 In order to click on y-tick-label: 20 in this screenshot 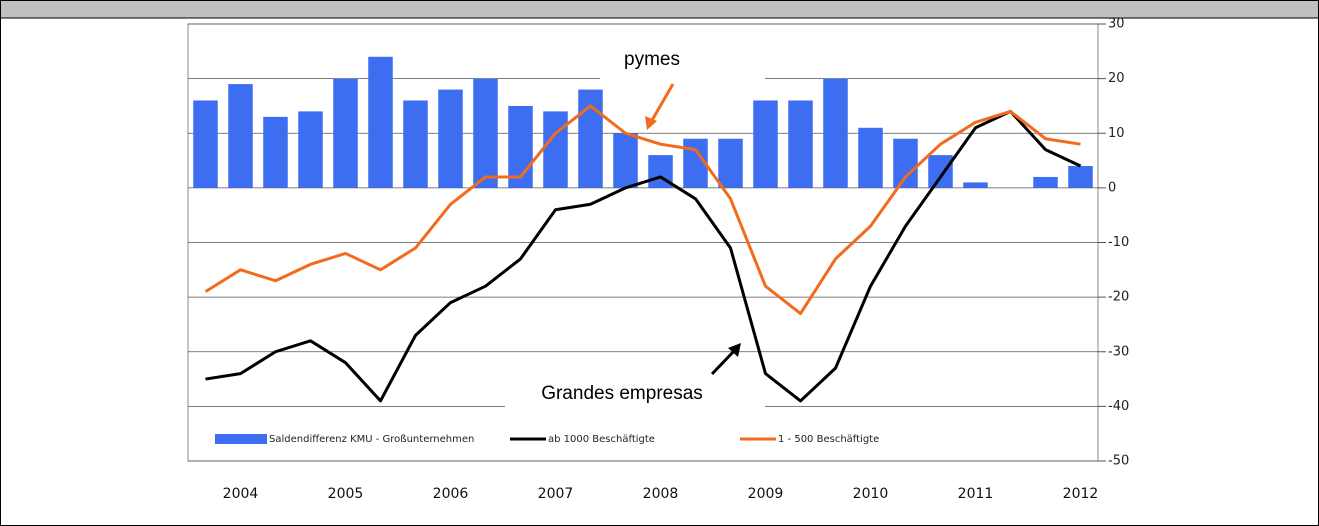, I will do `click(1116, 78)`.